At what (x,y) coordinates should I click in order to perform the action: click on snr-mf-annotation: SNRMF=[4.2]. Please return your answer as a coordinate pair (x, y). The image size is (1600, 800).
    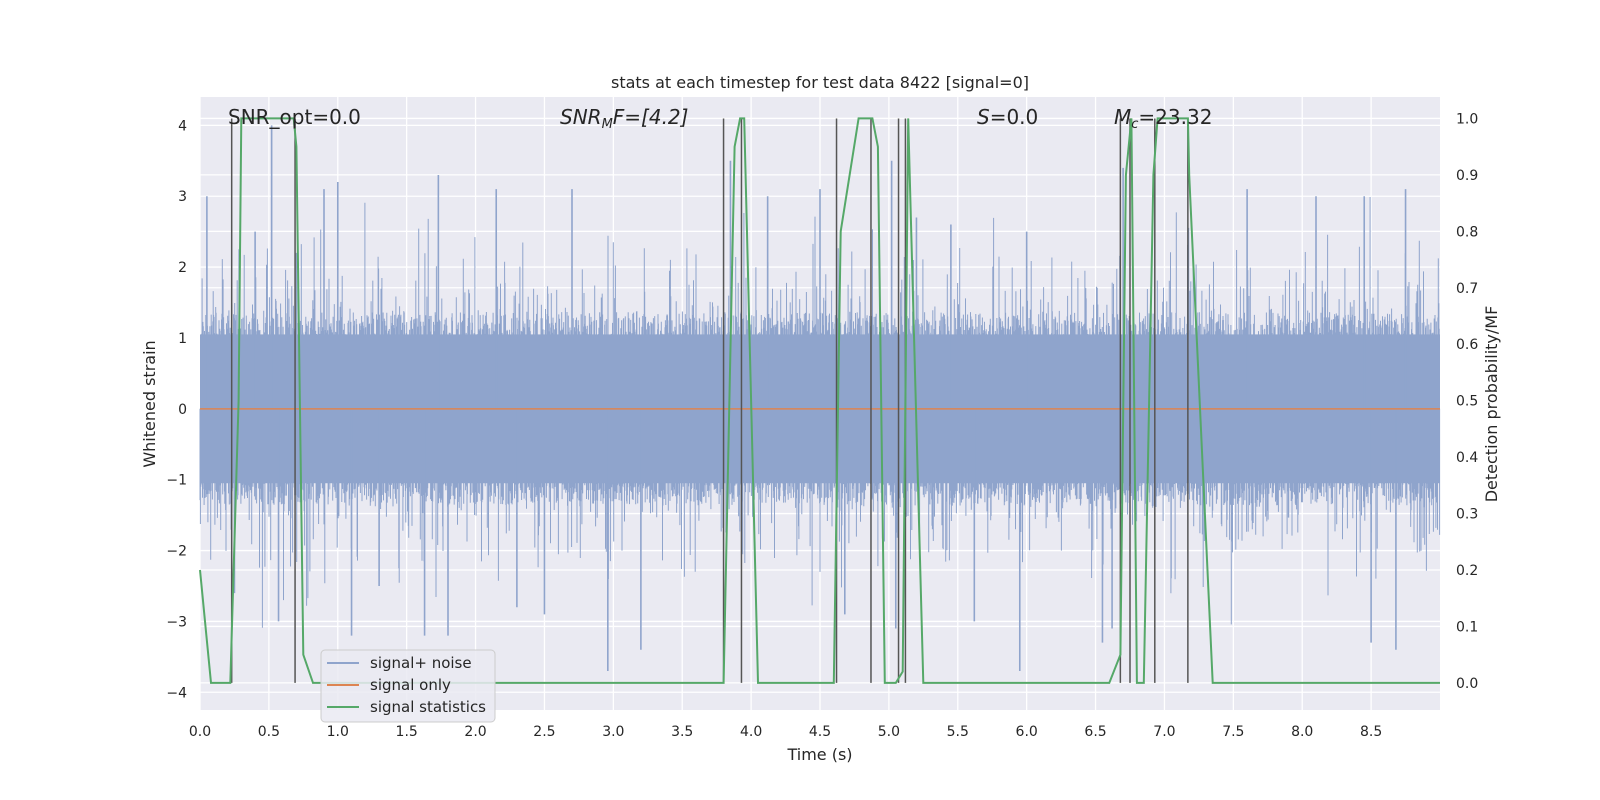
    Looking at the image, I should click on (624, 118).